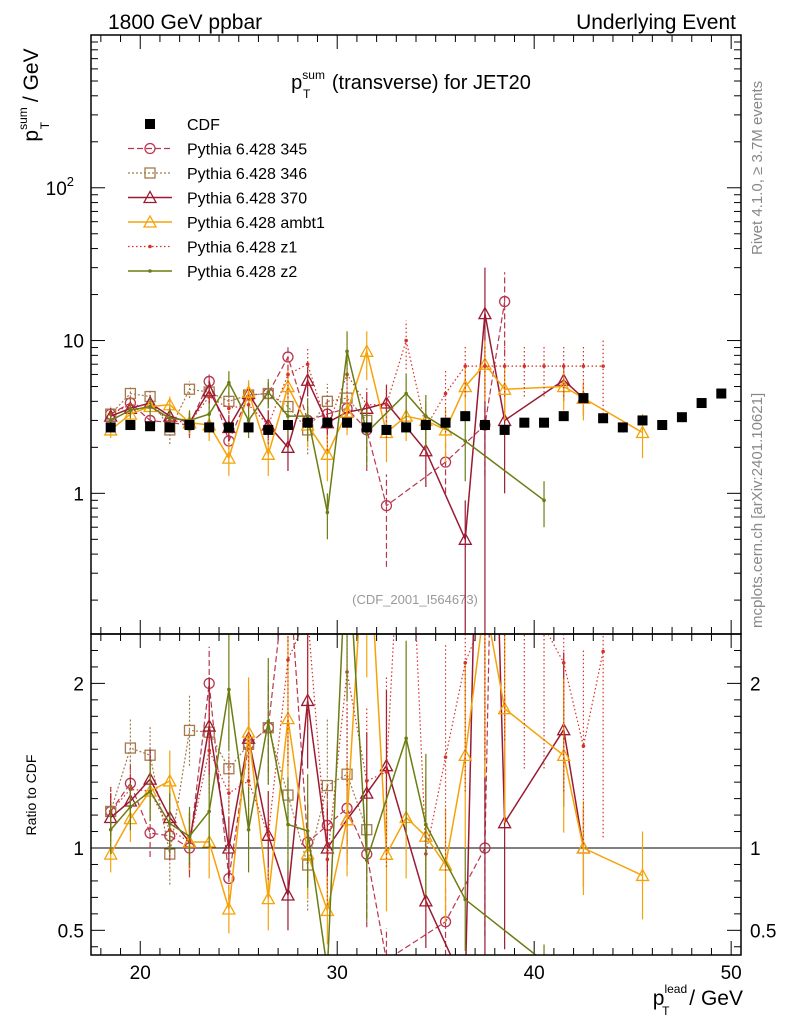 The height and width of the screenshot is (1024, 786). I want to click on y-tick-label: 102, so click(60, 187).